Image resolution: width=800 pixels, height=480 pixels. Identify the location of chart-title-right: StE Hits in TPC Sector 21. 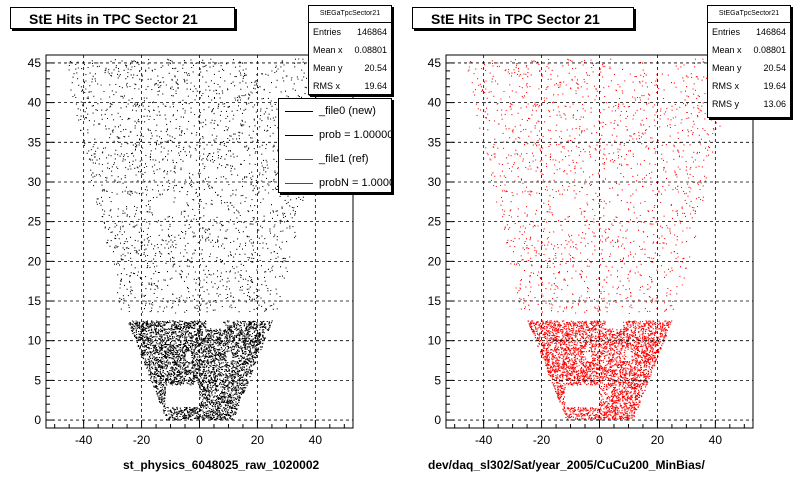
(523, 18).